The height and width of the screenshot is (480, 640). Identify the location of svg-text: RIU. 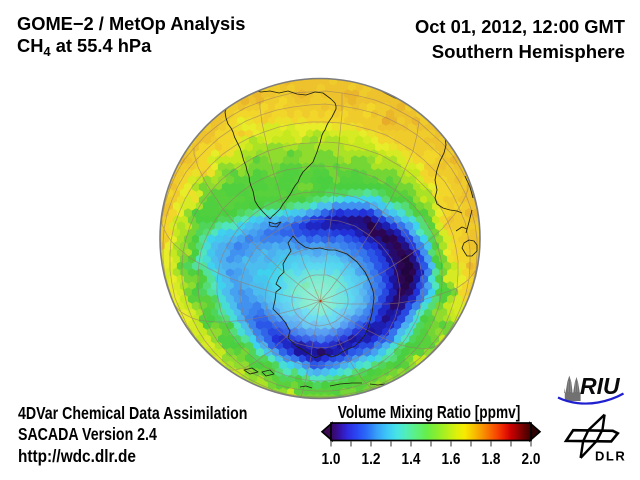
(600, 386).